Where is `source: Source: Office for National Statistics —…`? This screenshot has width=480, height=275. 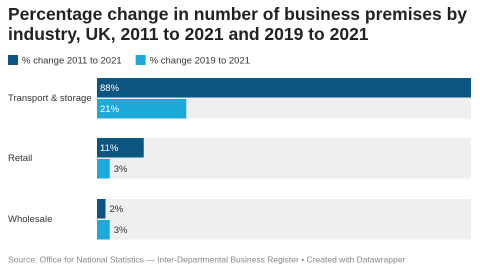
source: Source: Office for National Statistics —… is located at coordinates (206, 259).